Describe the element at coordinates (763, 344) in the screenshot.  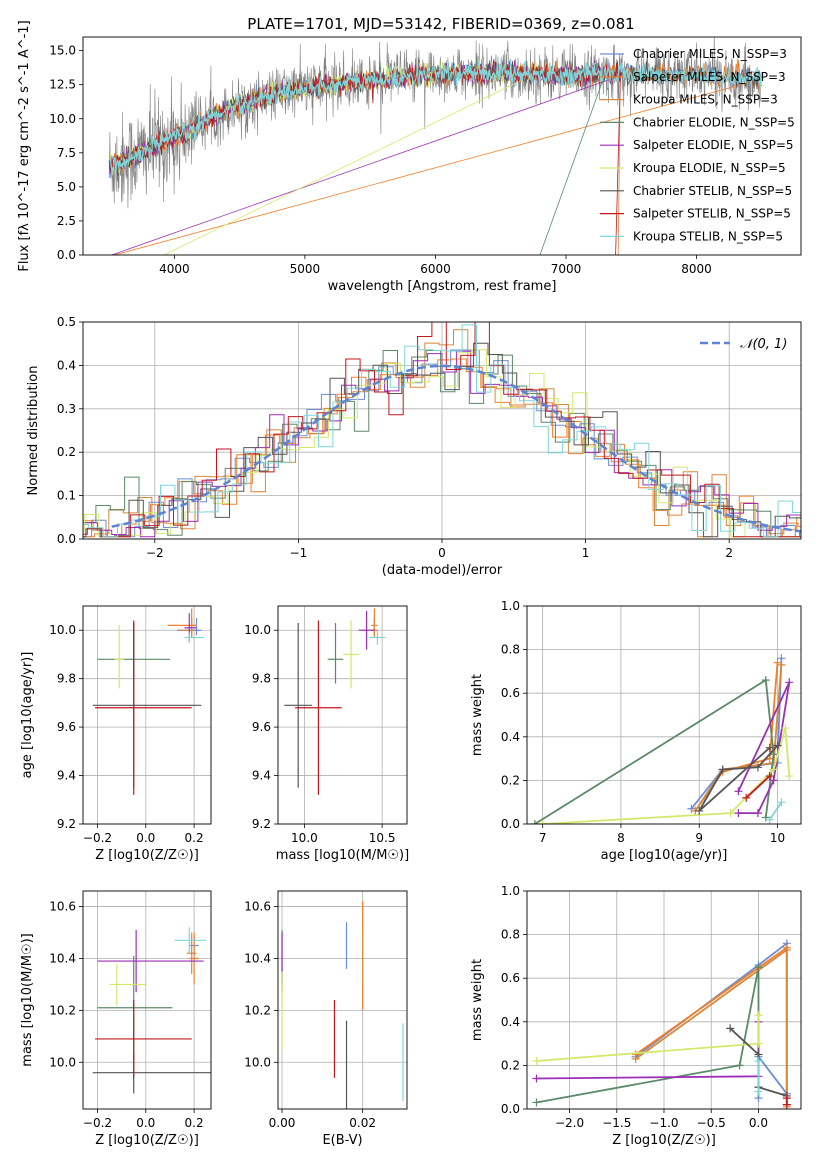
I see `legend-label: 𝒩(0, 1)` at that location.